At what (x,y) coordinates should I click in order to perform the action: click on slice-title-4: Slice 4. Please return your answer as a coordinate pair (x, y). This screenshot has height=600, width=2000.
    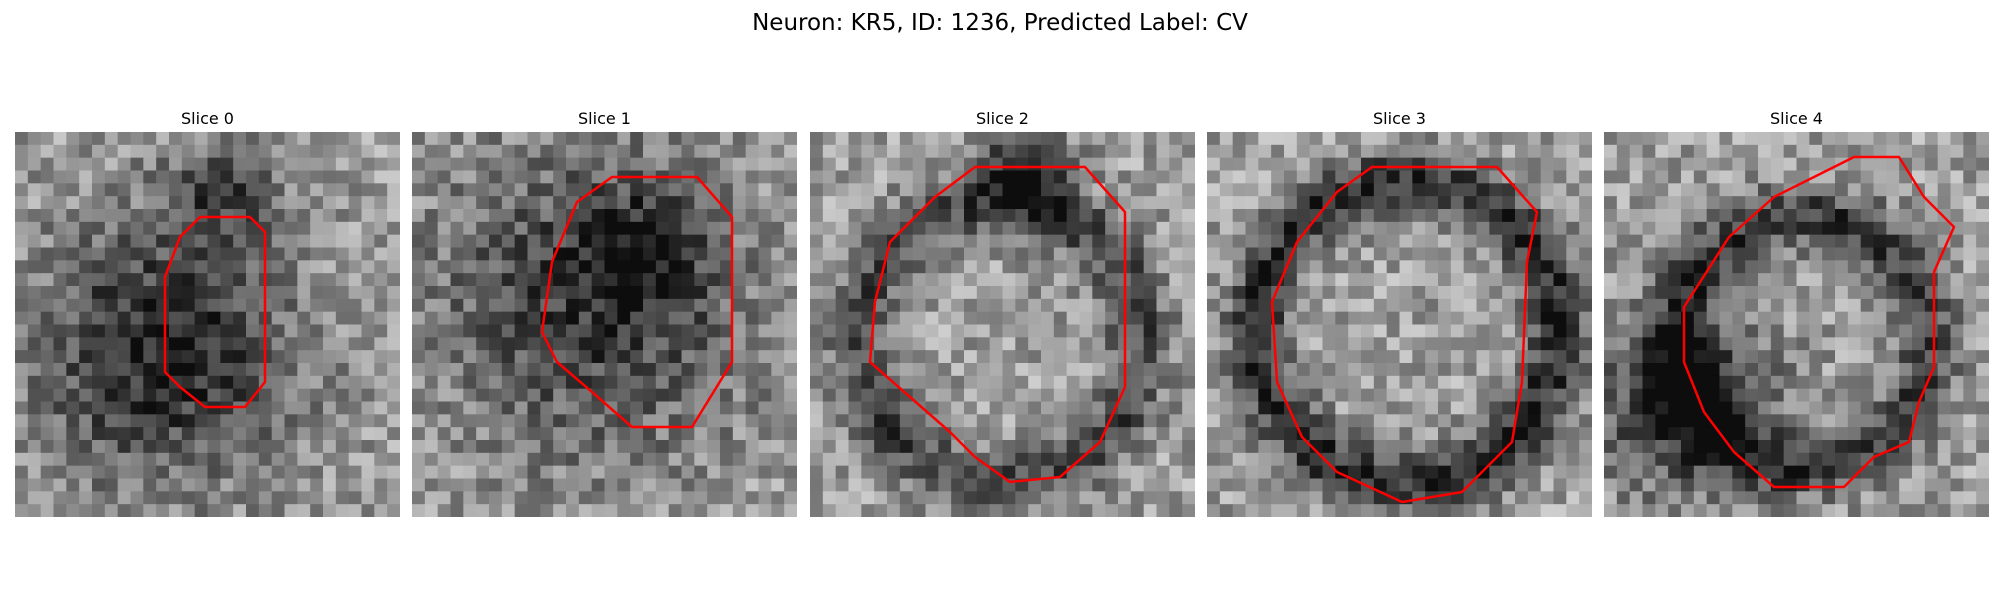
    Looking at the image, I should click on (1796, 118).